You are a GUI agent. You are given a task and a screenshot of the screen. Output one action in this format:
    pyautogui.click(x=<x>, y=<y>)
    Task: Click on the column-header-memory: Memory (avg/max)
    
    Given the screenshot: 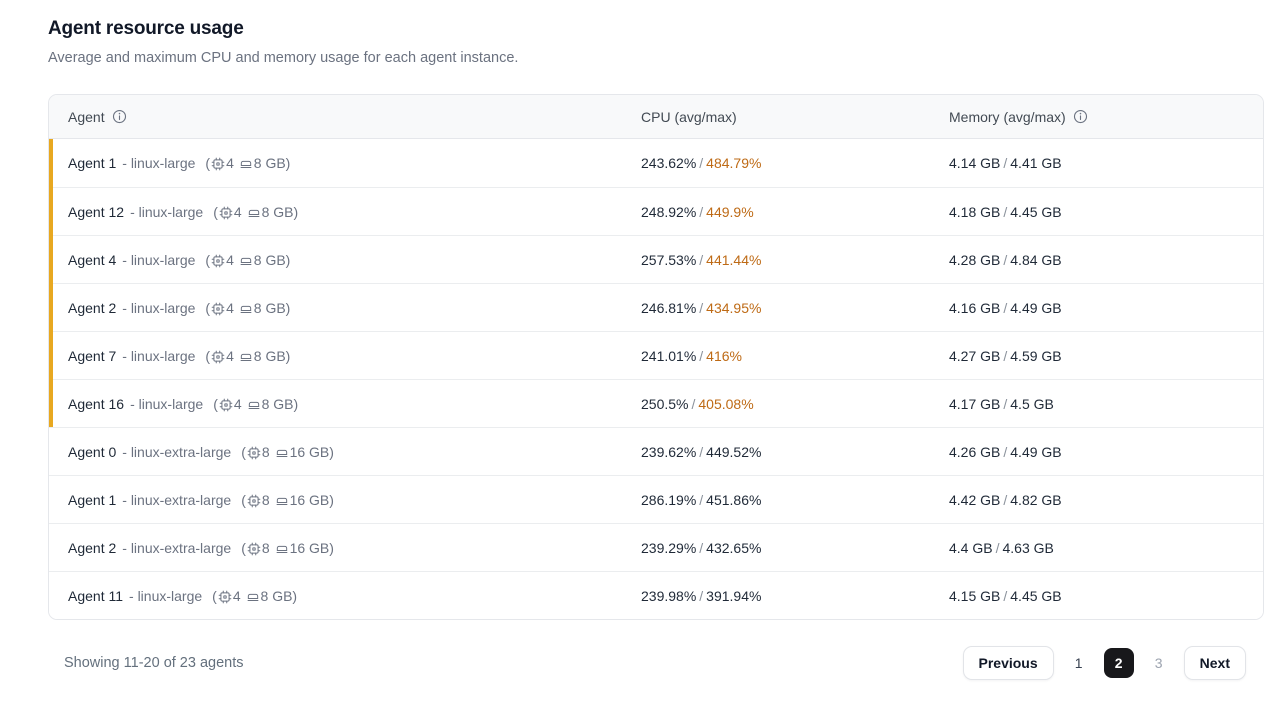 What is the action you would take?
    pyautogui.click(x=1106, y=117)
    